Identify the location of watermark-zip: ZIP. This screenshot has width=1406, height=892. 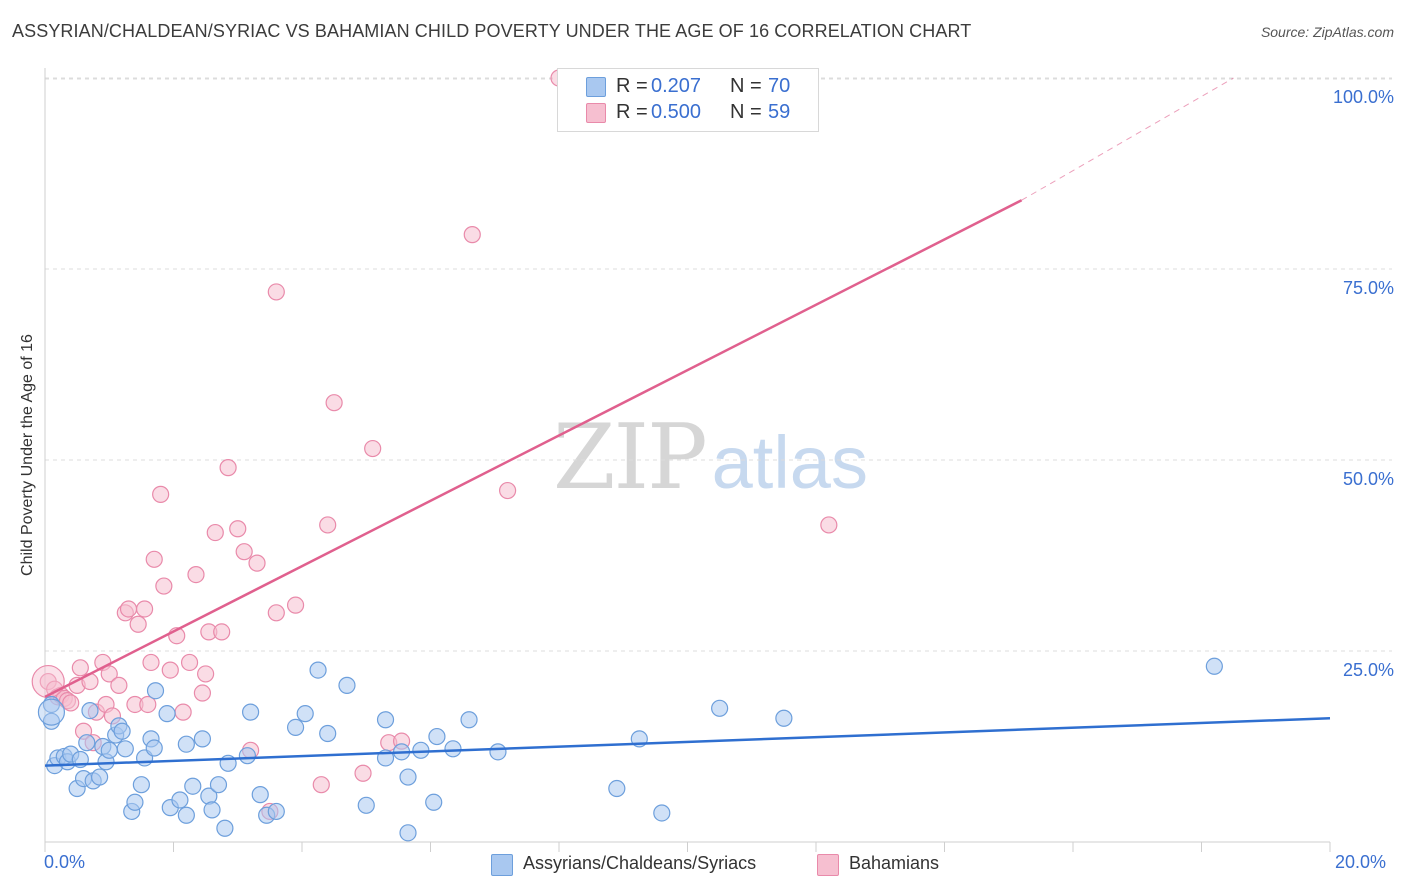
(630, 457).